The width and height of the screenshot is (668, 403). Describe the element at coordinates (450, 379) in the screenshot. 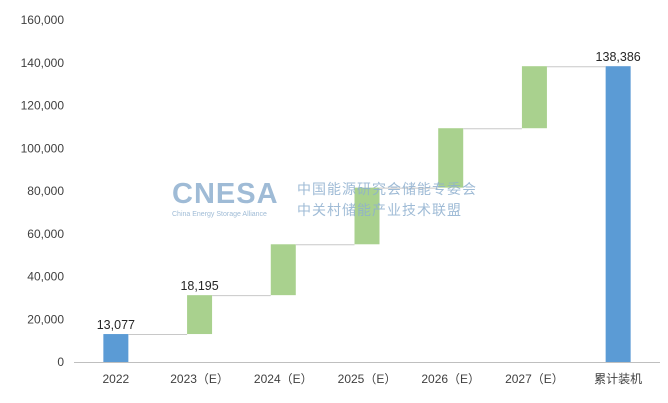

I see `x-tick-label: 2026（E）` at that location.